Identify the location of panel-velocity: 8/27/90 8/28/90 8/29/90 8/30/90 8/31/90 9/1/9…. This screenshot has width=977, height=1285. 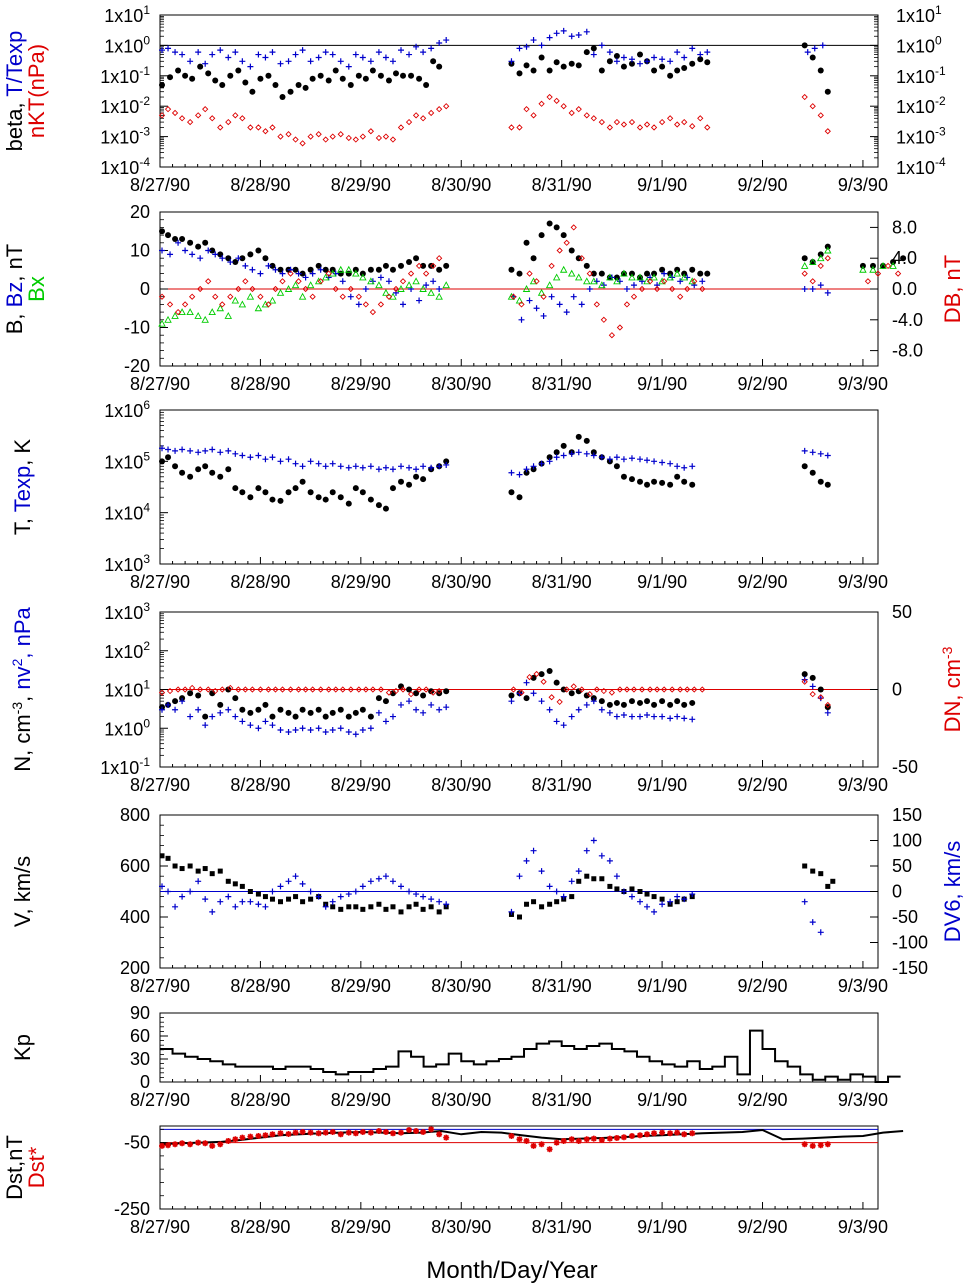
(487, 900).